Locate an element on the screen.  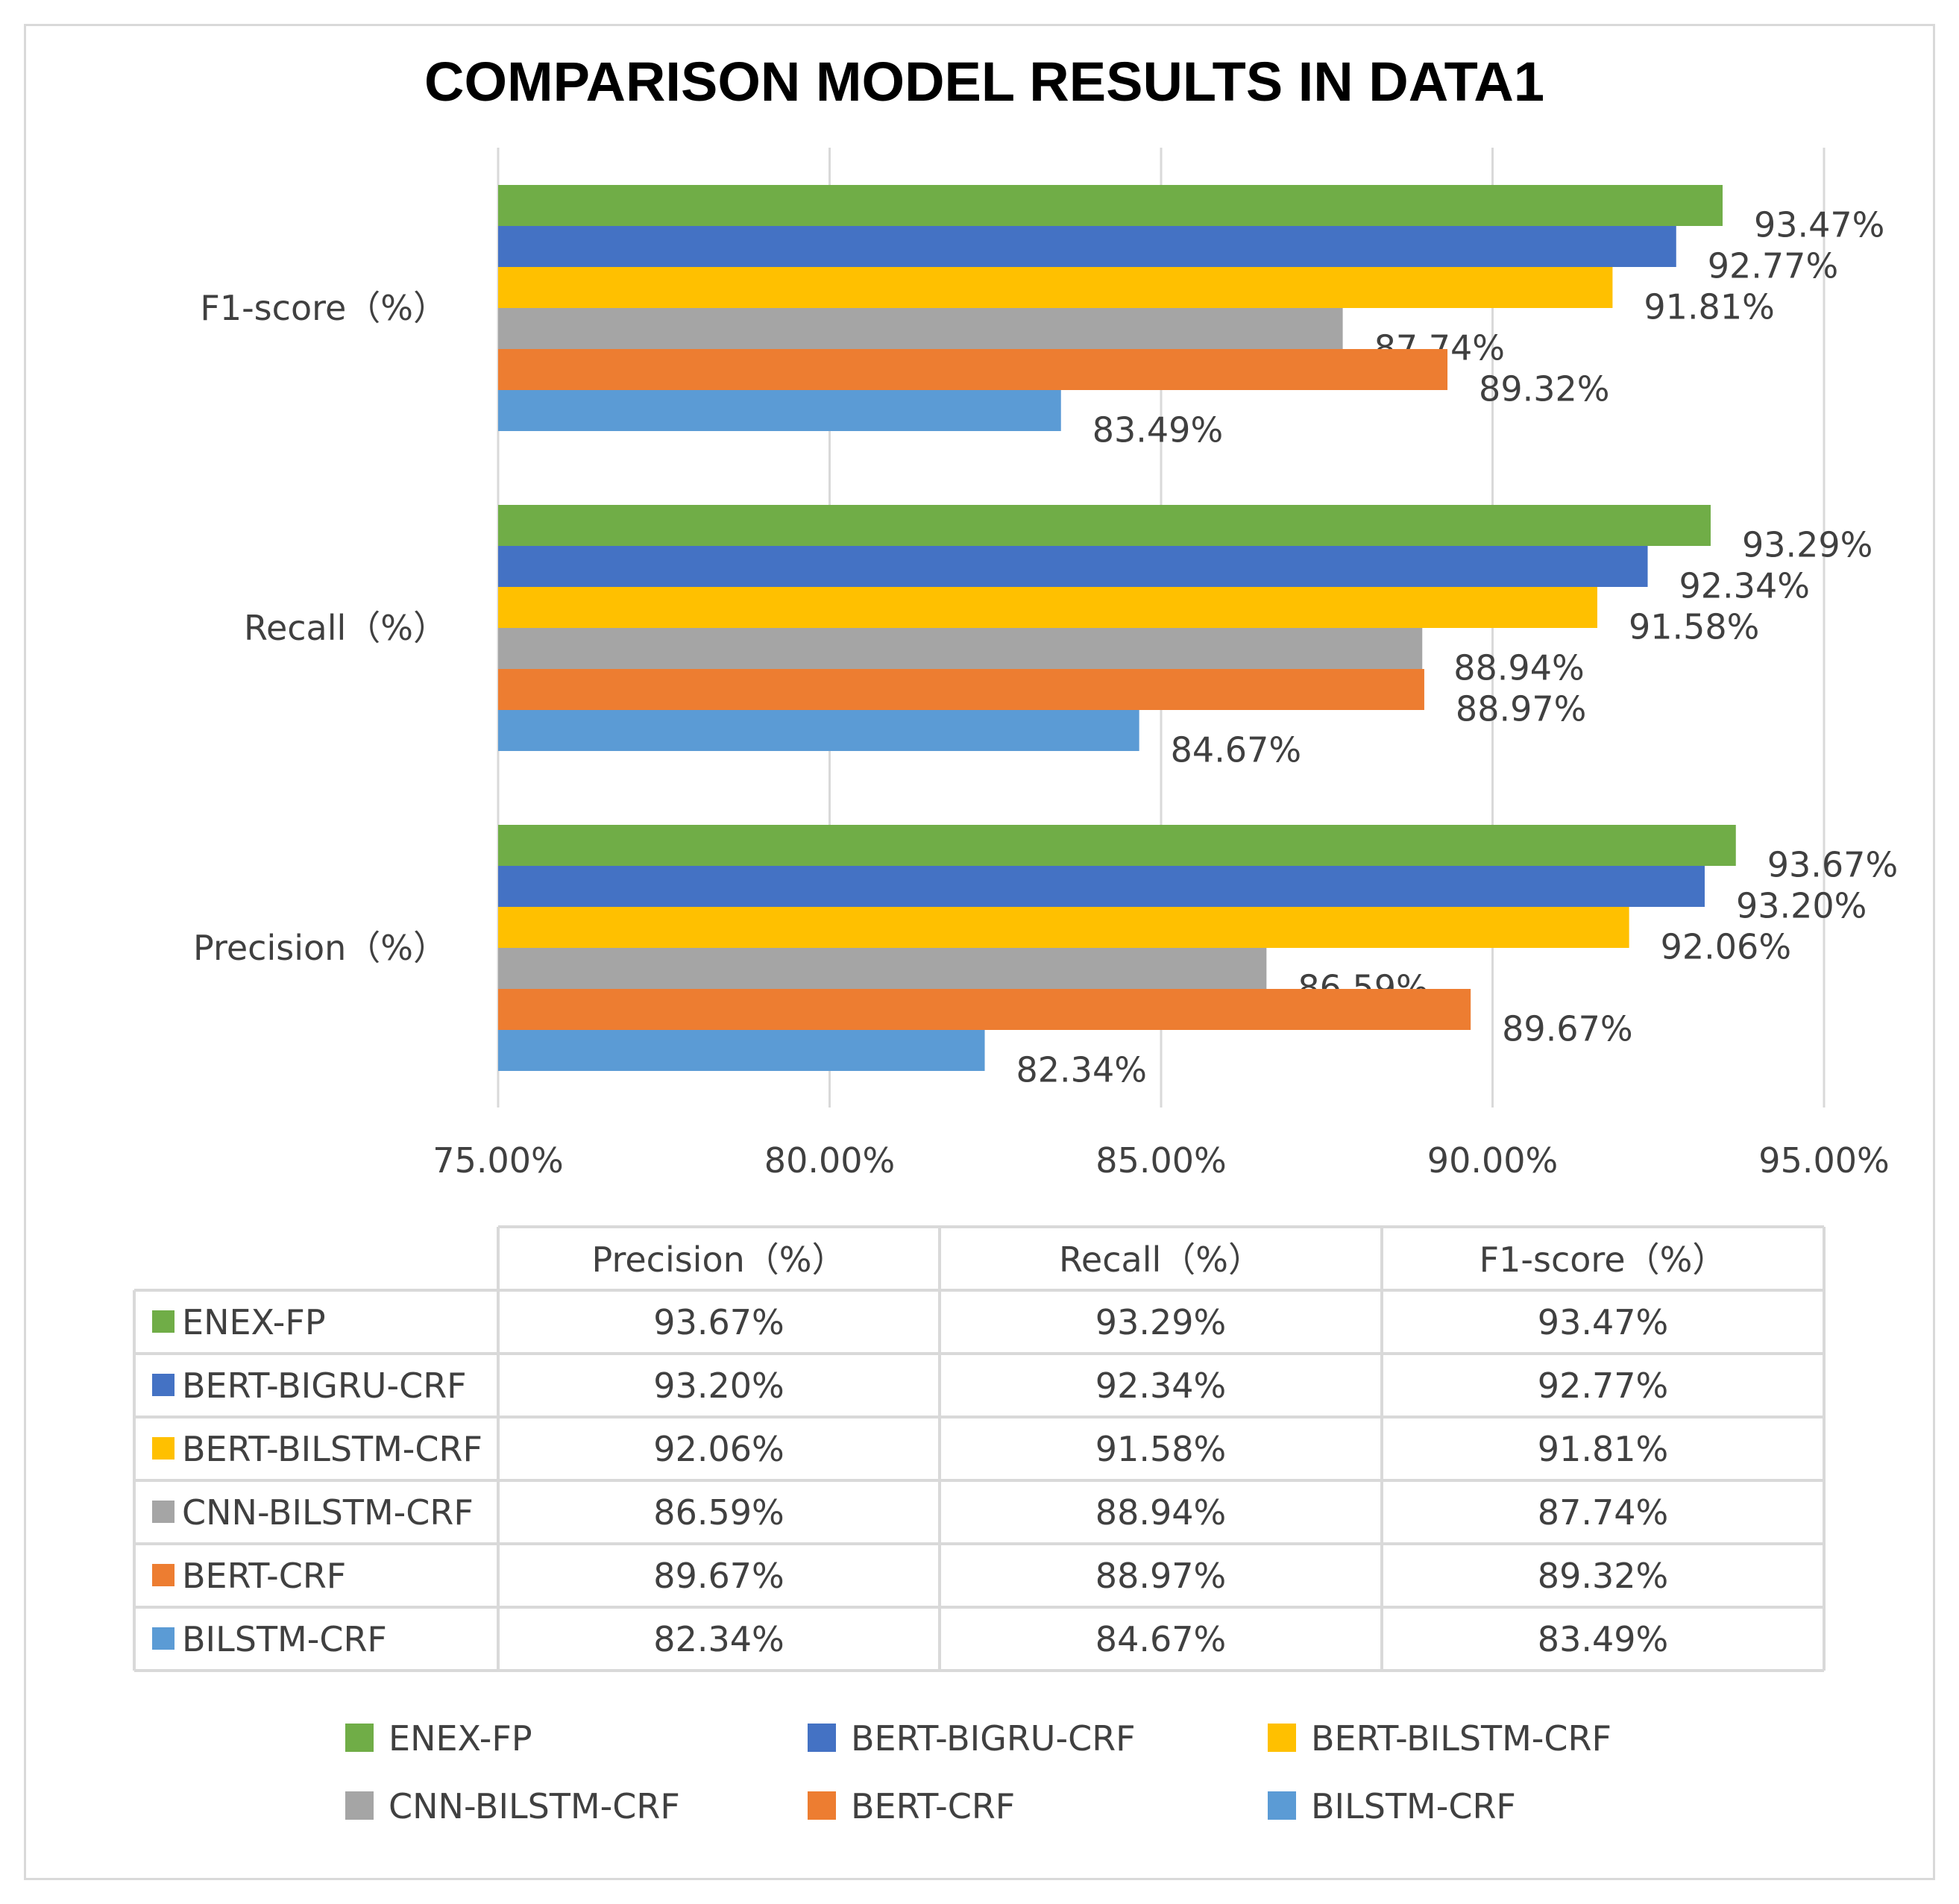
table-key-bert-bigru-crf is located at coordinates (163, 1385).